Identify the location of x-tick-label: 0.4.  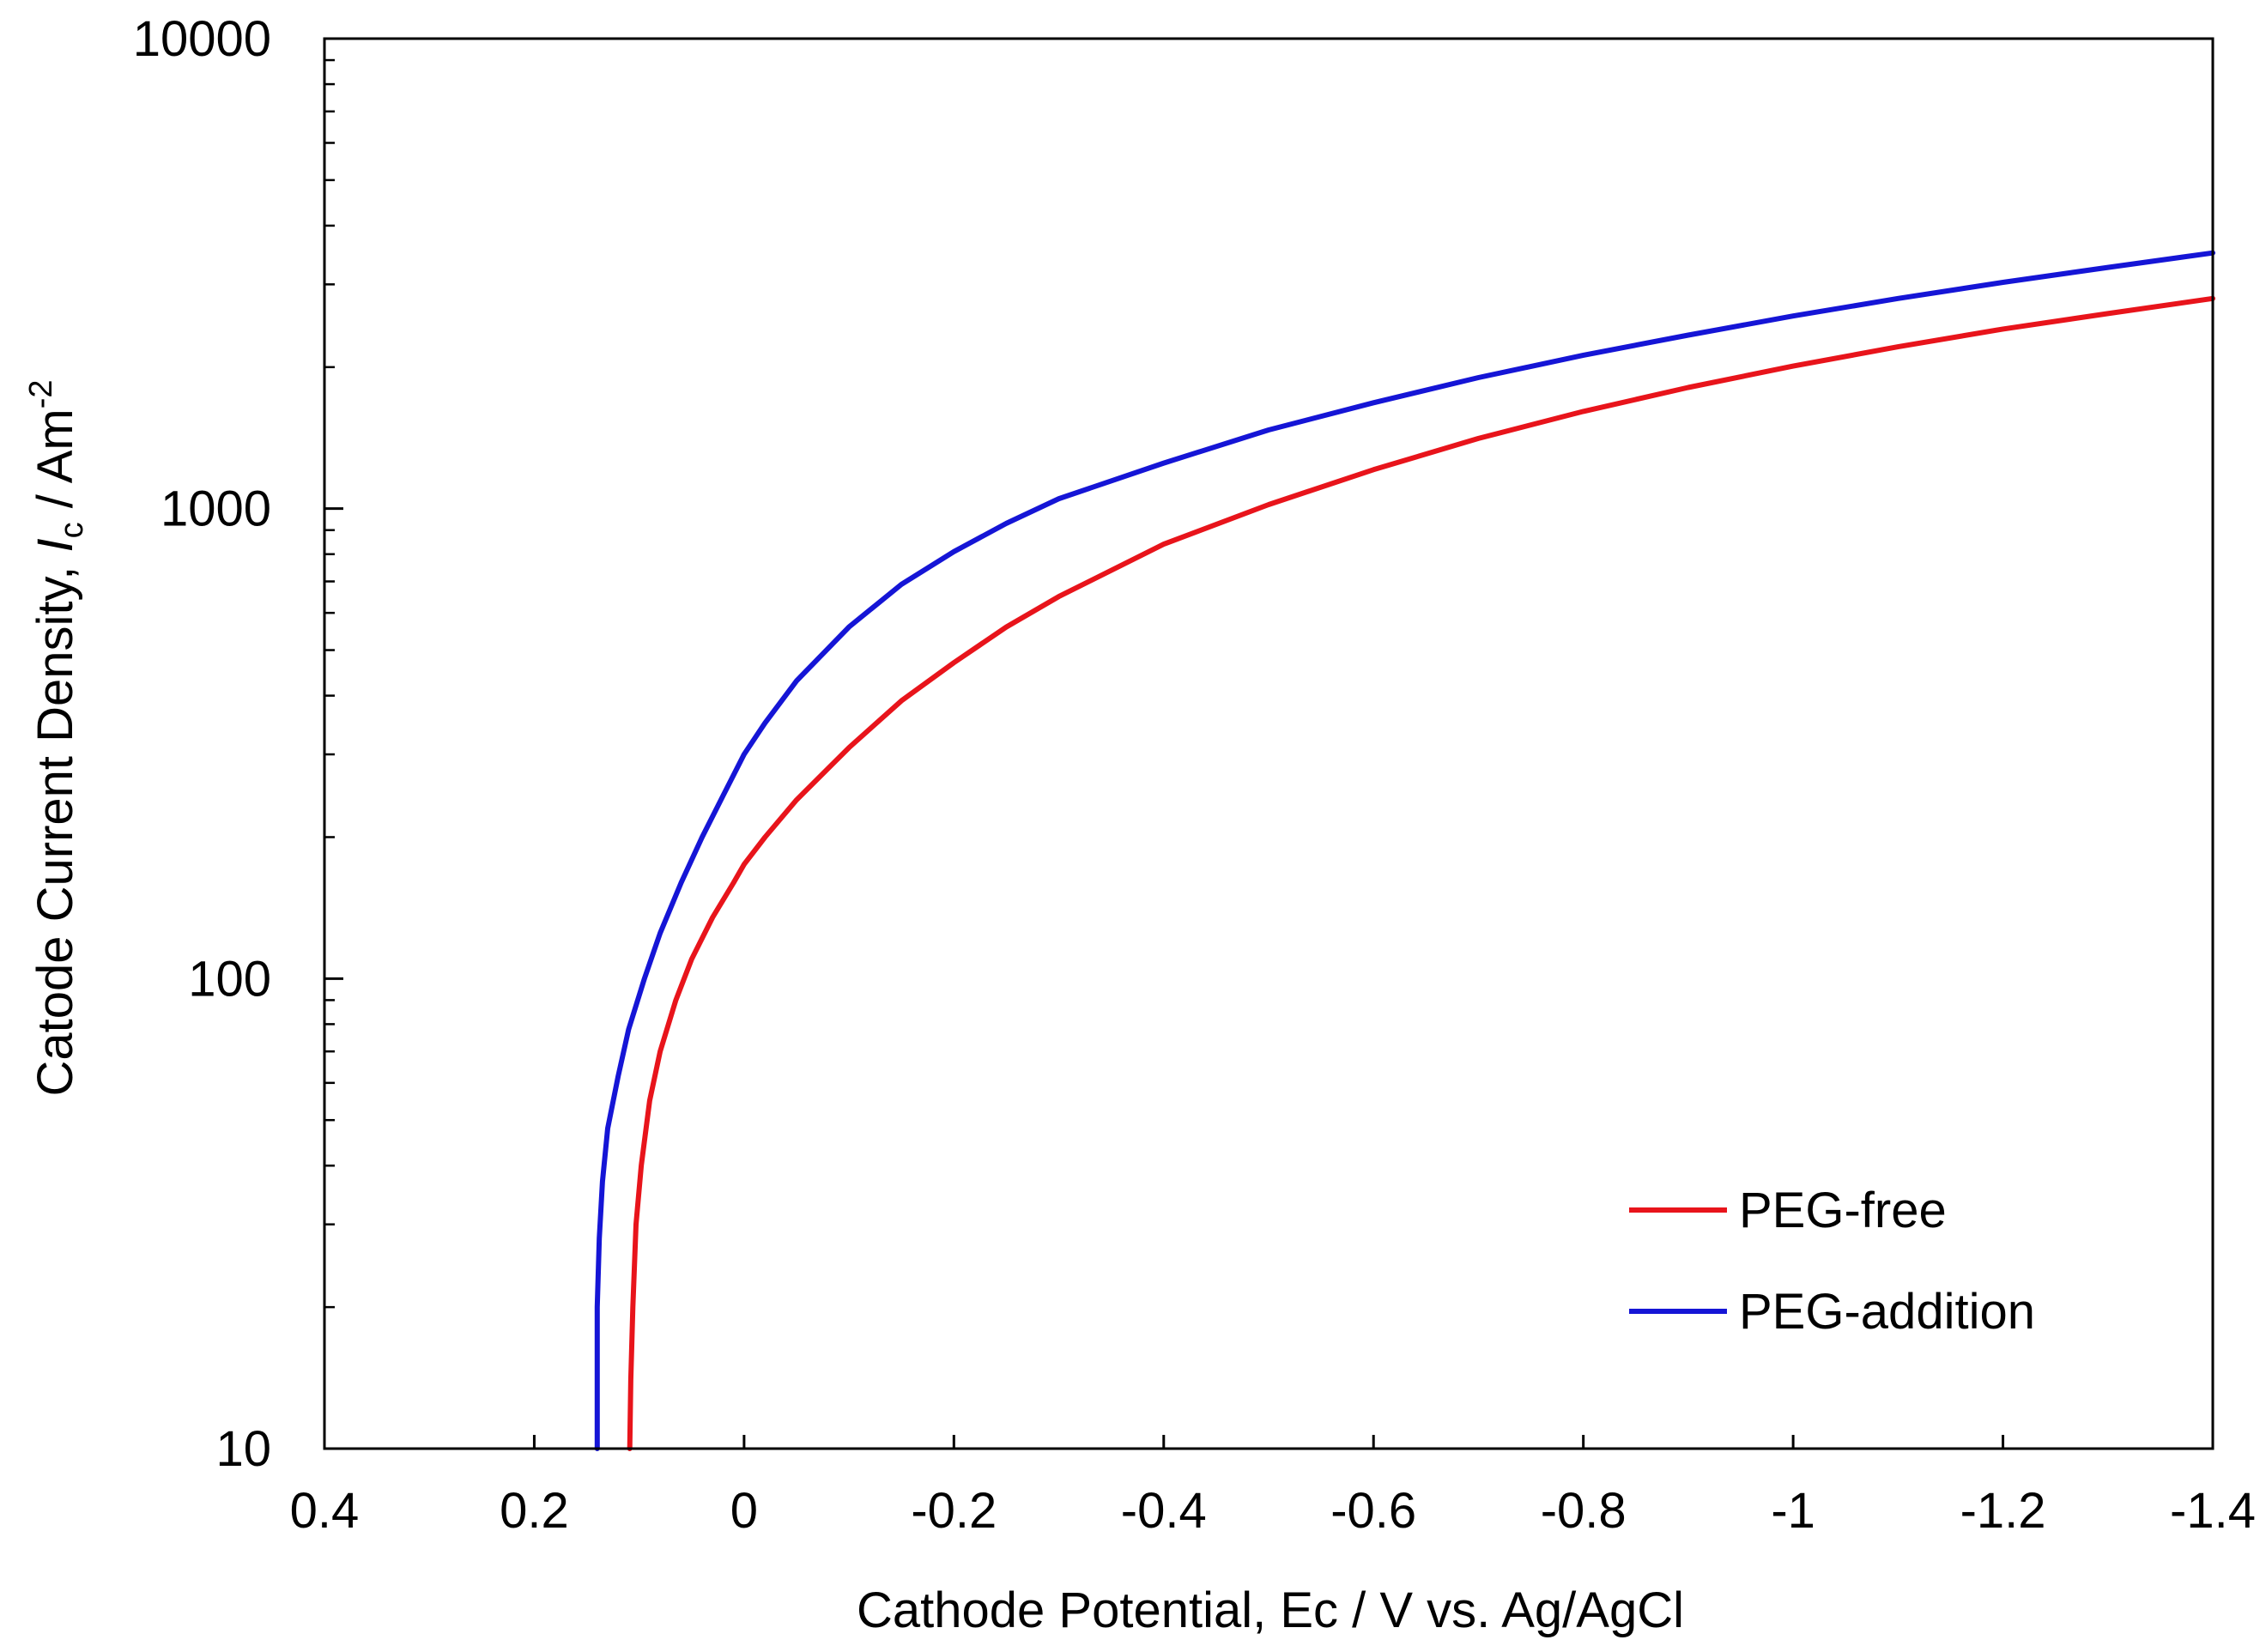
(325, 1511).